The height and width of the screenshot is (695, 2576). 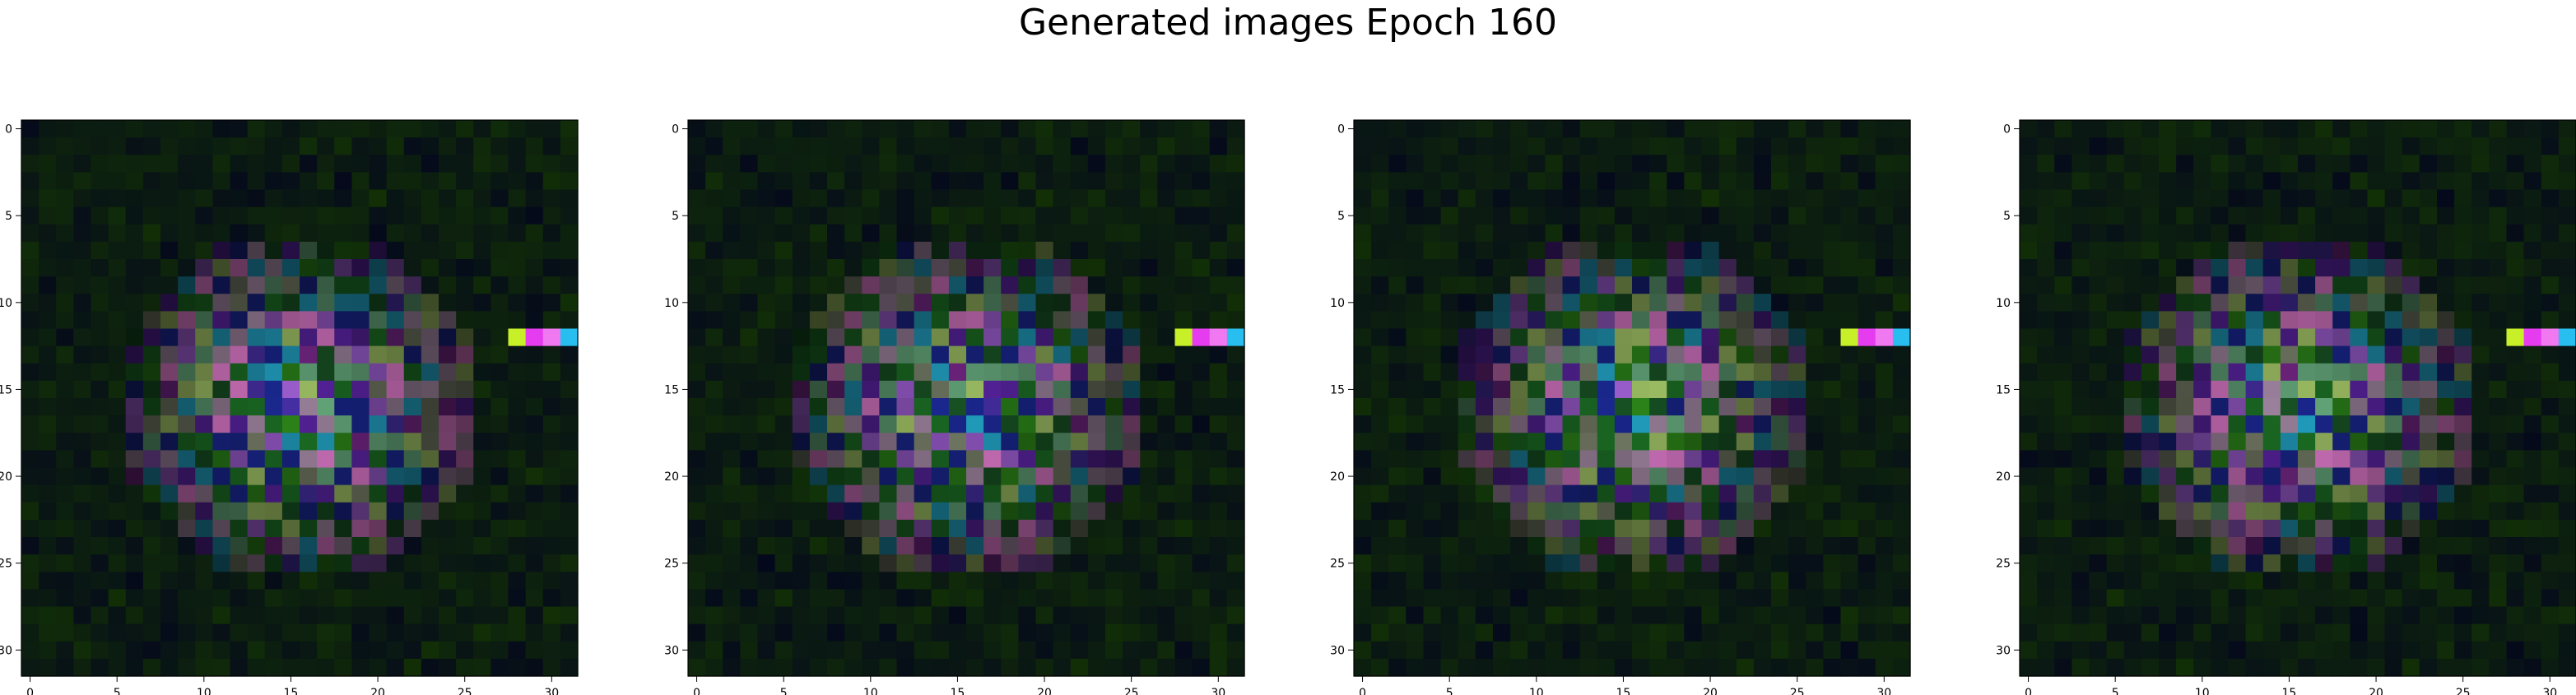 I want to click on x-tick-label: 0, so click(x=2028, y=691).